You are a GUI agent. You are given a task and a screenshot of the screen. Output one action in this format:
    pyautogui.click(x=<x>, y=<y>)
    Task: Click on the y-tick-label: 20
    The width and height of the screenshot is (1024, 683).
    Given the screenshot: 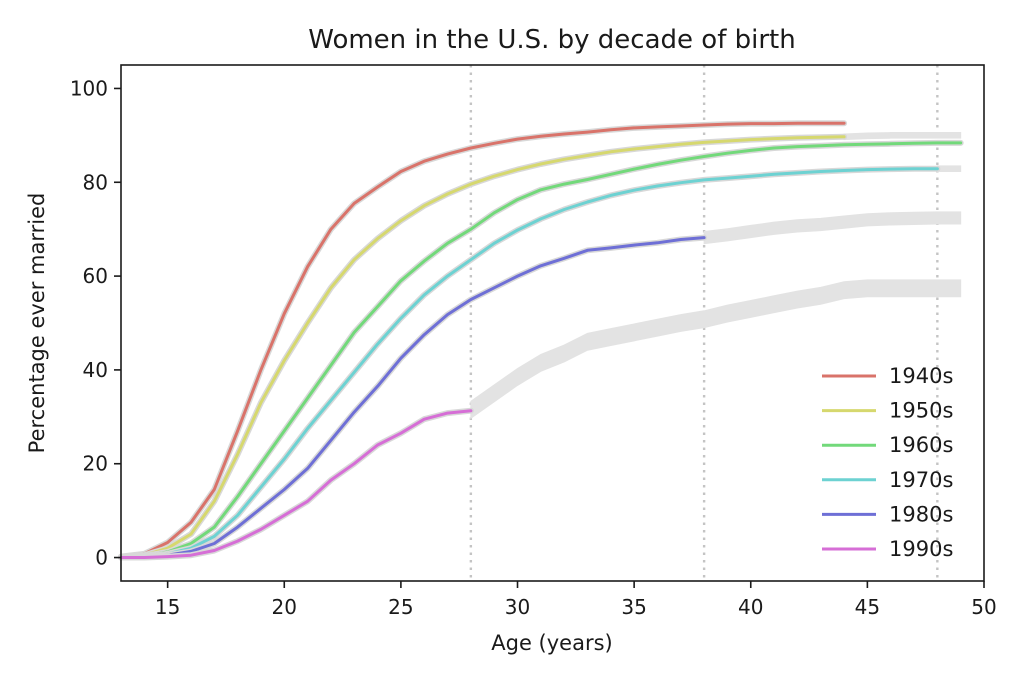 What is the action you would take?
    pyautogui.click(x=95, y=464)
    